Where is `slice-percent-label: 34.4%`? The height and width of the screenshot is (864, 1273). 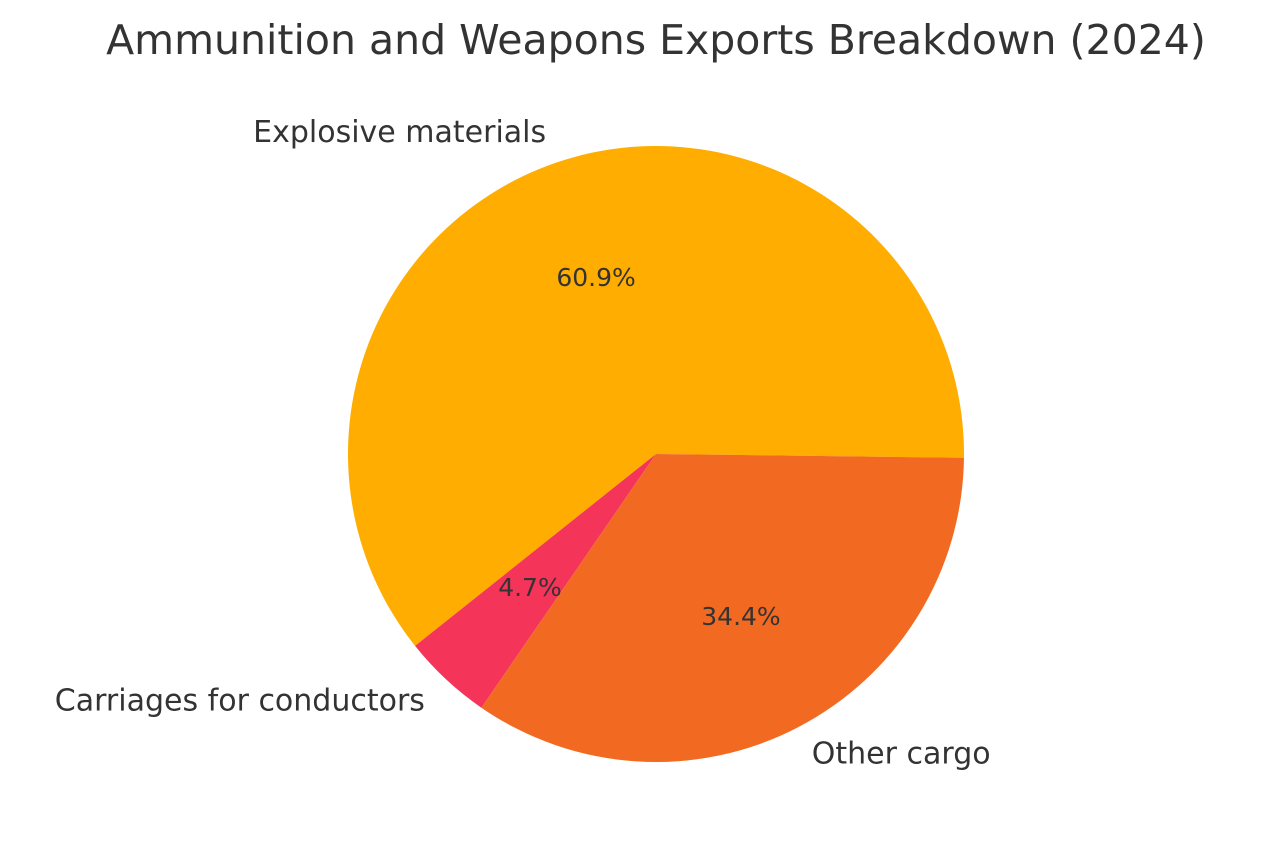
slice-percent-label: 34.4% is located at coordinates (740, 616).